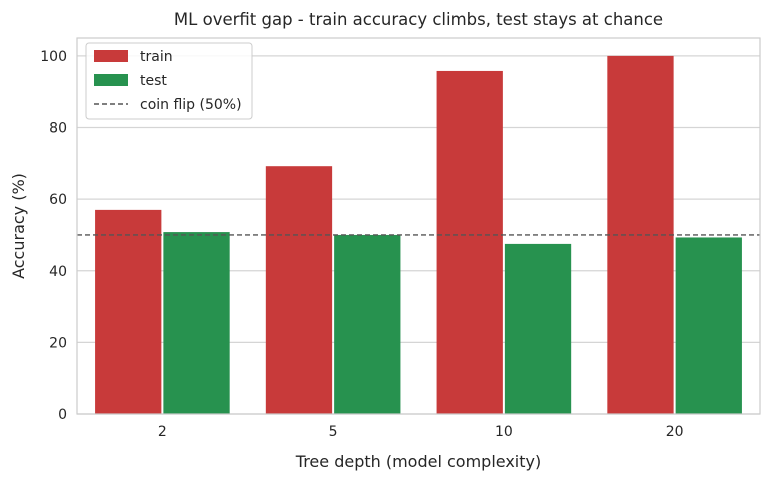 The height and width of the screenshot is (479, 770). I want to click on y-tick-label: 100, so click(53, 57).